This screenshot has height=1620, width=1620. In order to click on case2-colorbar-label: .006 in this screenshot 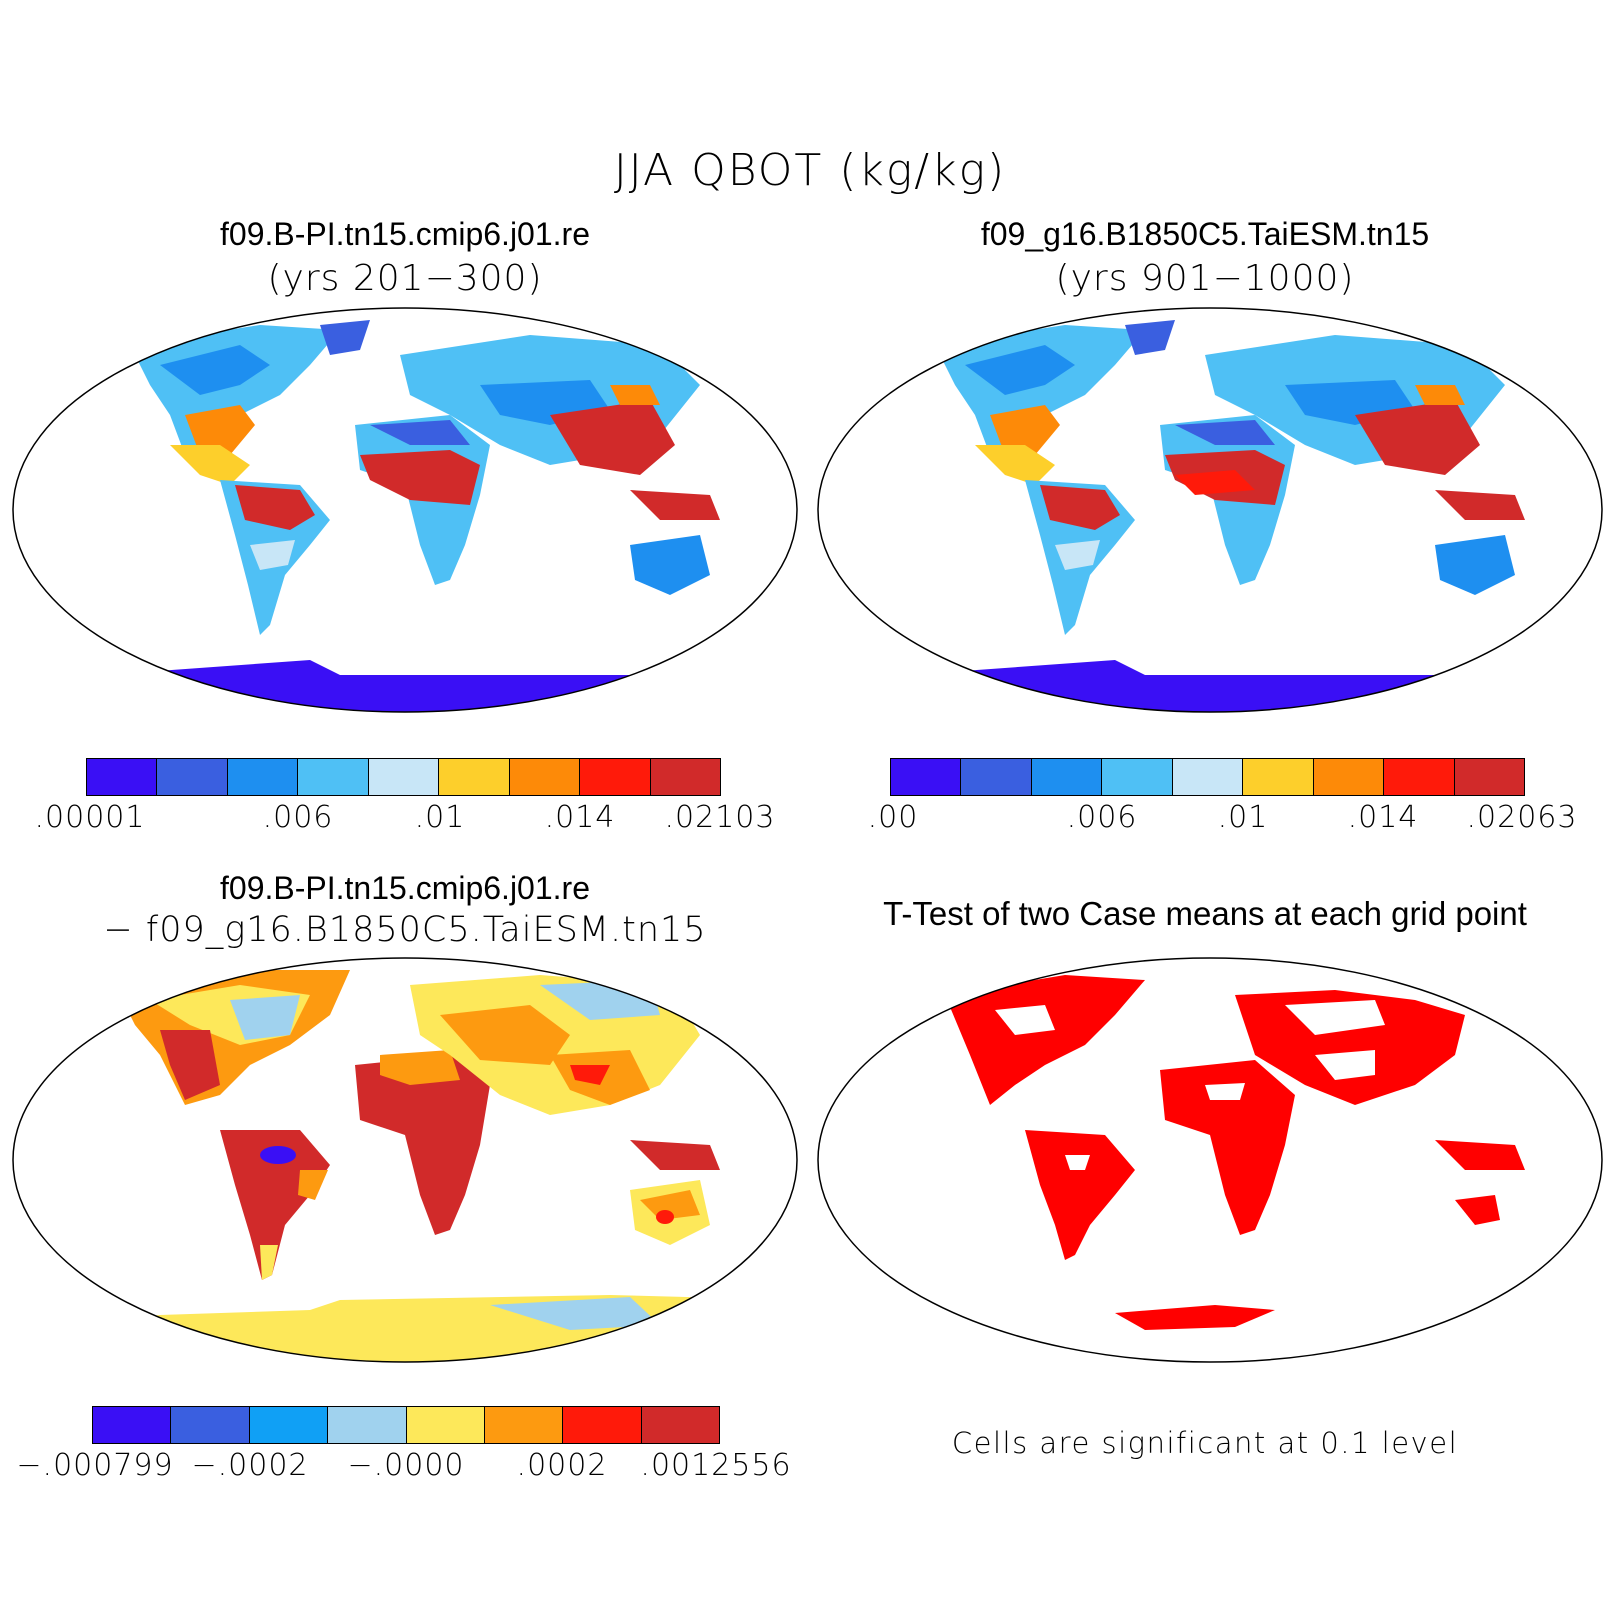, I will do `click(1102, 817)`.